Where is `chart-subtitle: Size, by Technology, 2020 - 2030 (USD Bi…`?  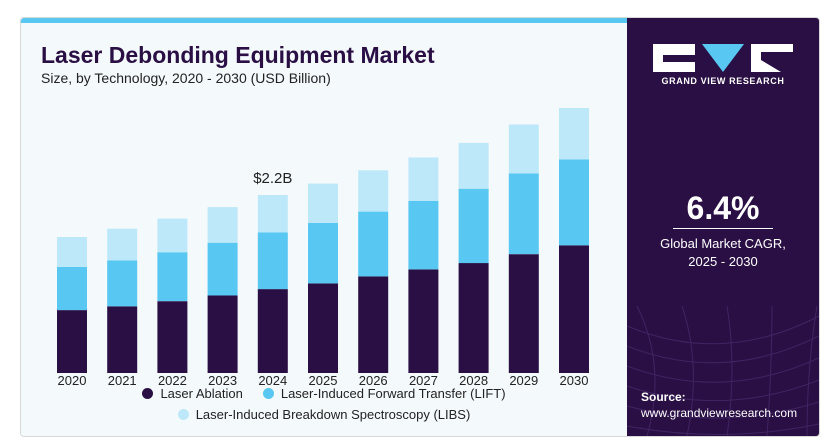
chart-subtitle: Size, by Technology, 2020 - 2030 (USD Bi… is located at coordinates (186, 78).